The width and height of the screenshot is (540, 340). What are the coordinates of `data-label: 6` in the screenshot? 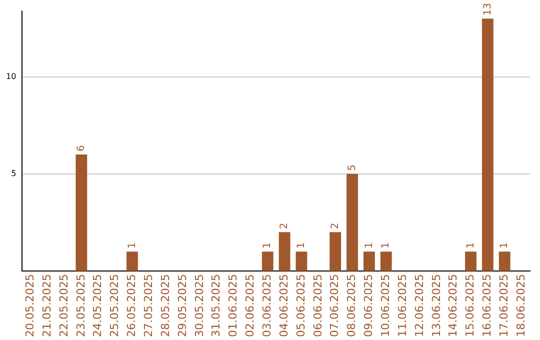 It's located at (82, 148).